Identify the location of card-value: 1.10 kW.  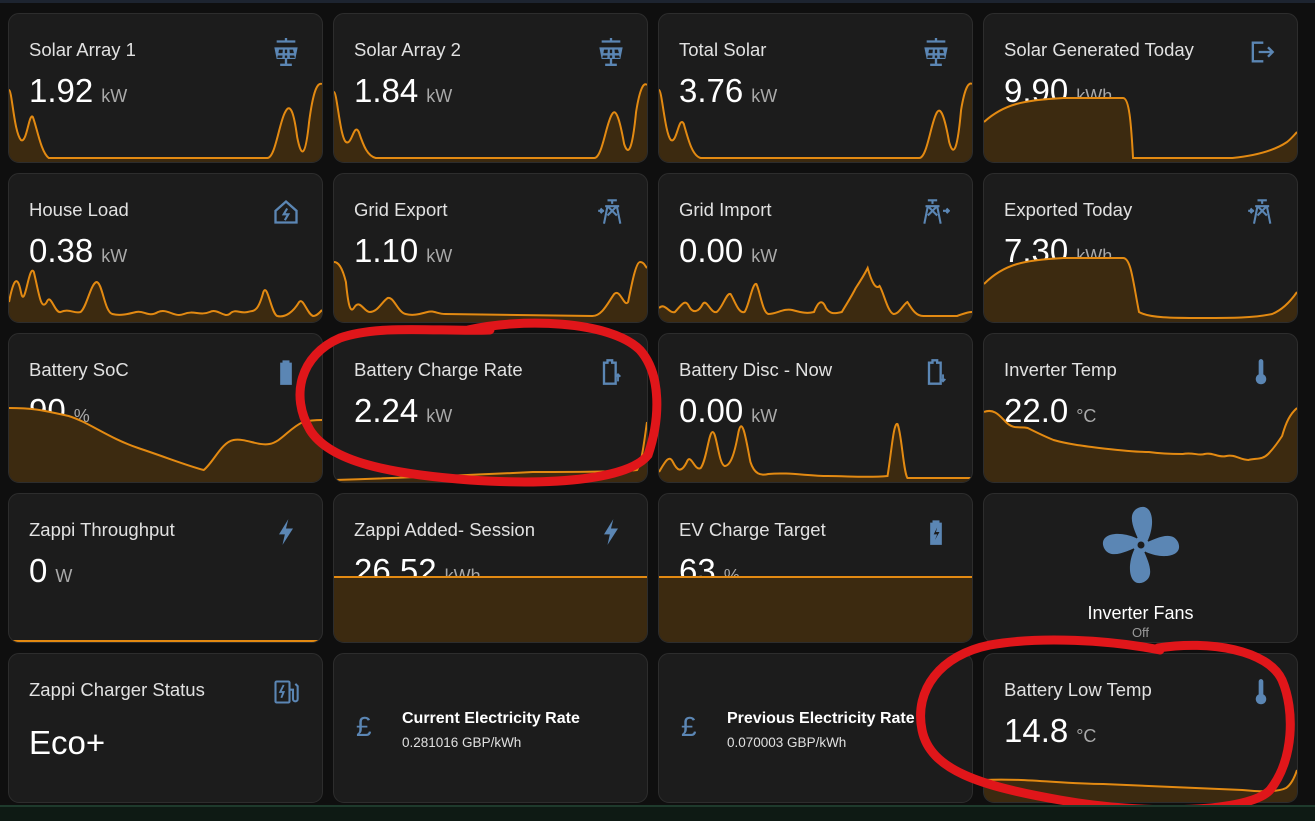
(403, 253).